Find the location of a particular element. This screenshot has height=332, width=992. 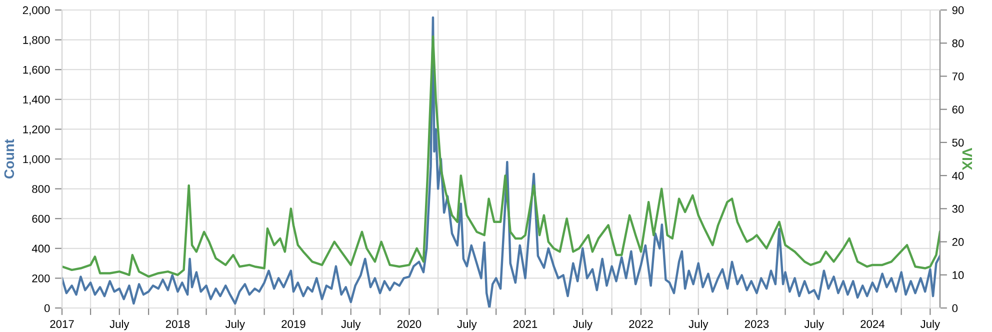

x-tick-label: 2024 is located at coordinates (872, 324).